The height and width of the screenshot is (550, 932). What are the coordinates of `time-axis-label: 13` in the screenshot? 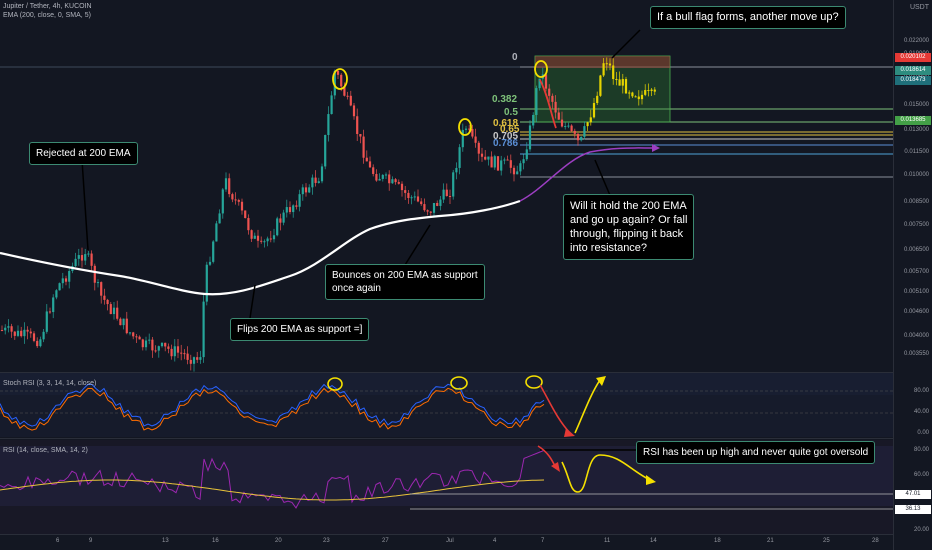 It's located at (165, 541).